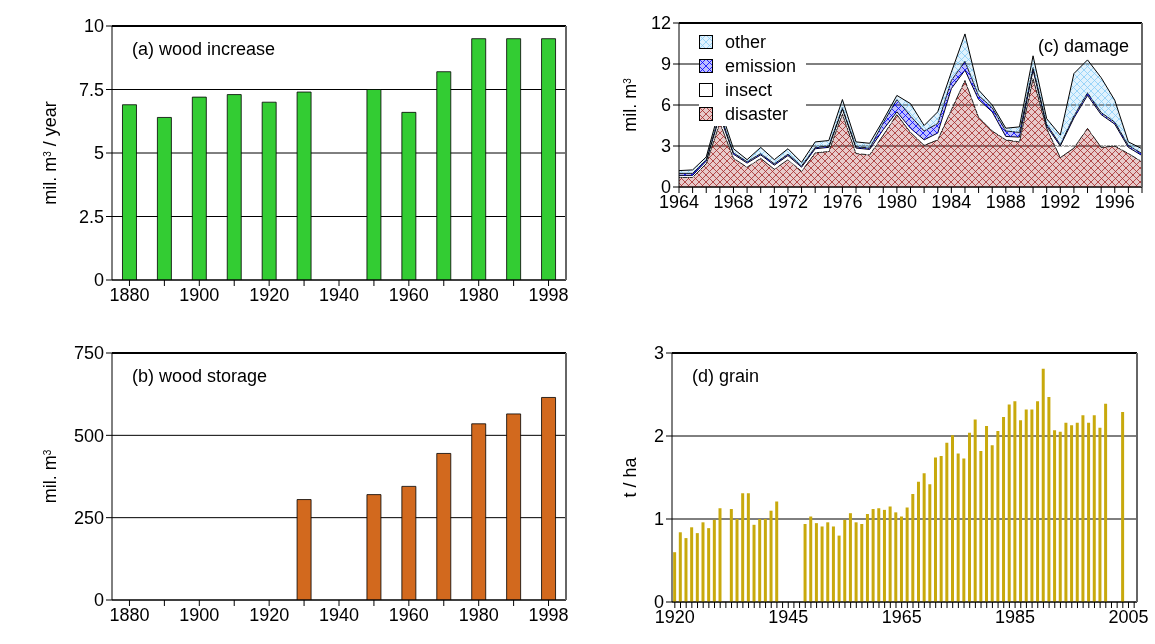 The height and width of the screenshot is (644, 1155). What do you see at coordinates (1114, 201) in the screenshot?
I see `x-tick-label: 1996` at bounding box center [1114, 201].